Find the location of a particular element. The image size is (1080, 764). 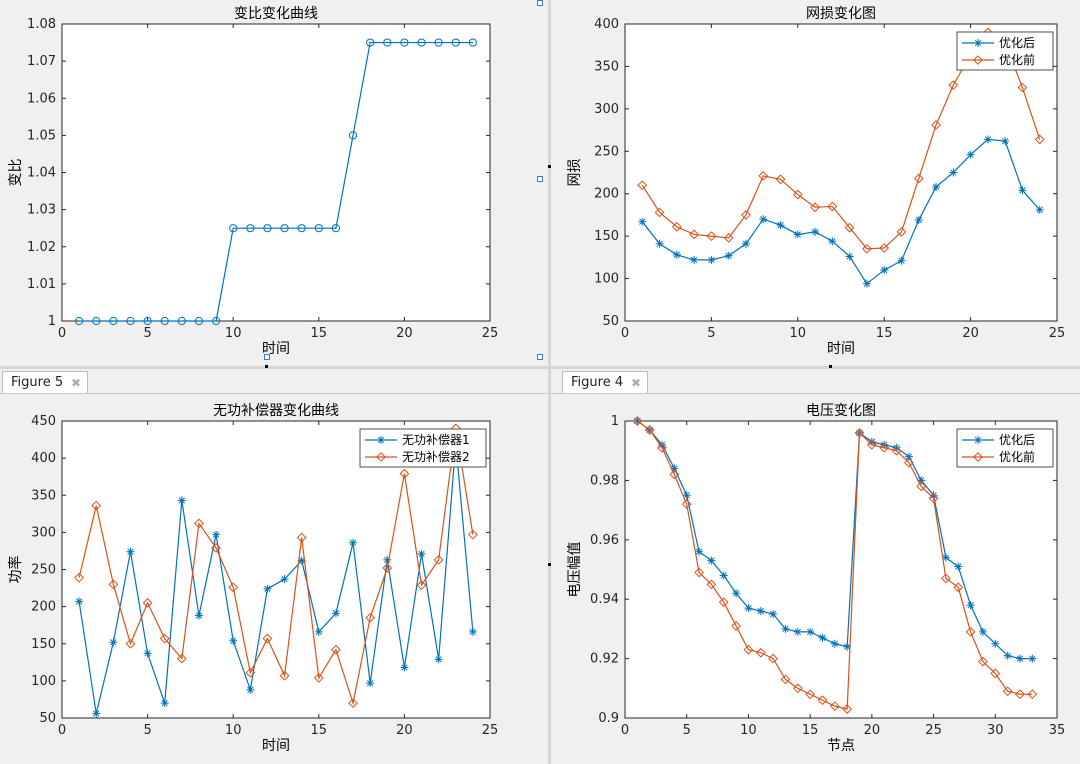

horizontal-splitter is located at coordinates (540, 367).